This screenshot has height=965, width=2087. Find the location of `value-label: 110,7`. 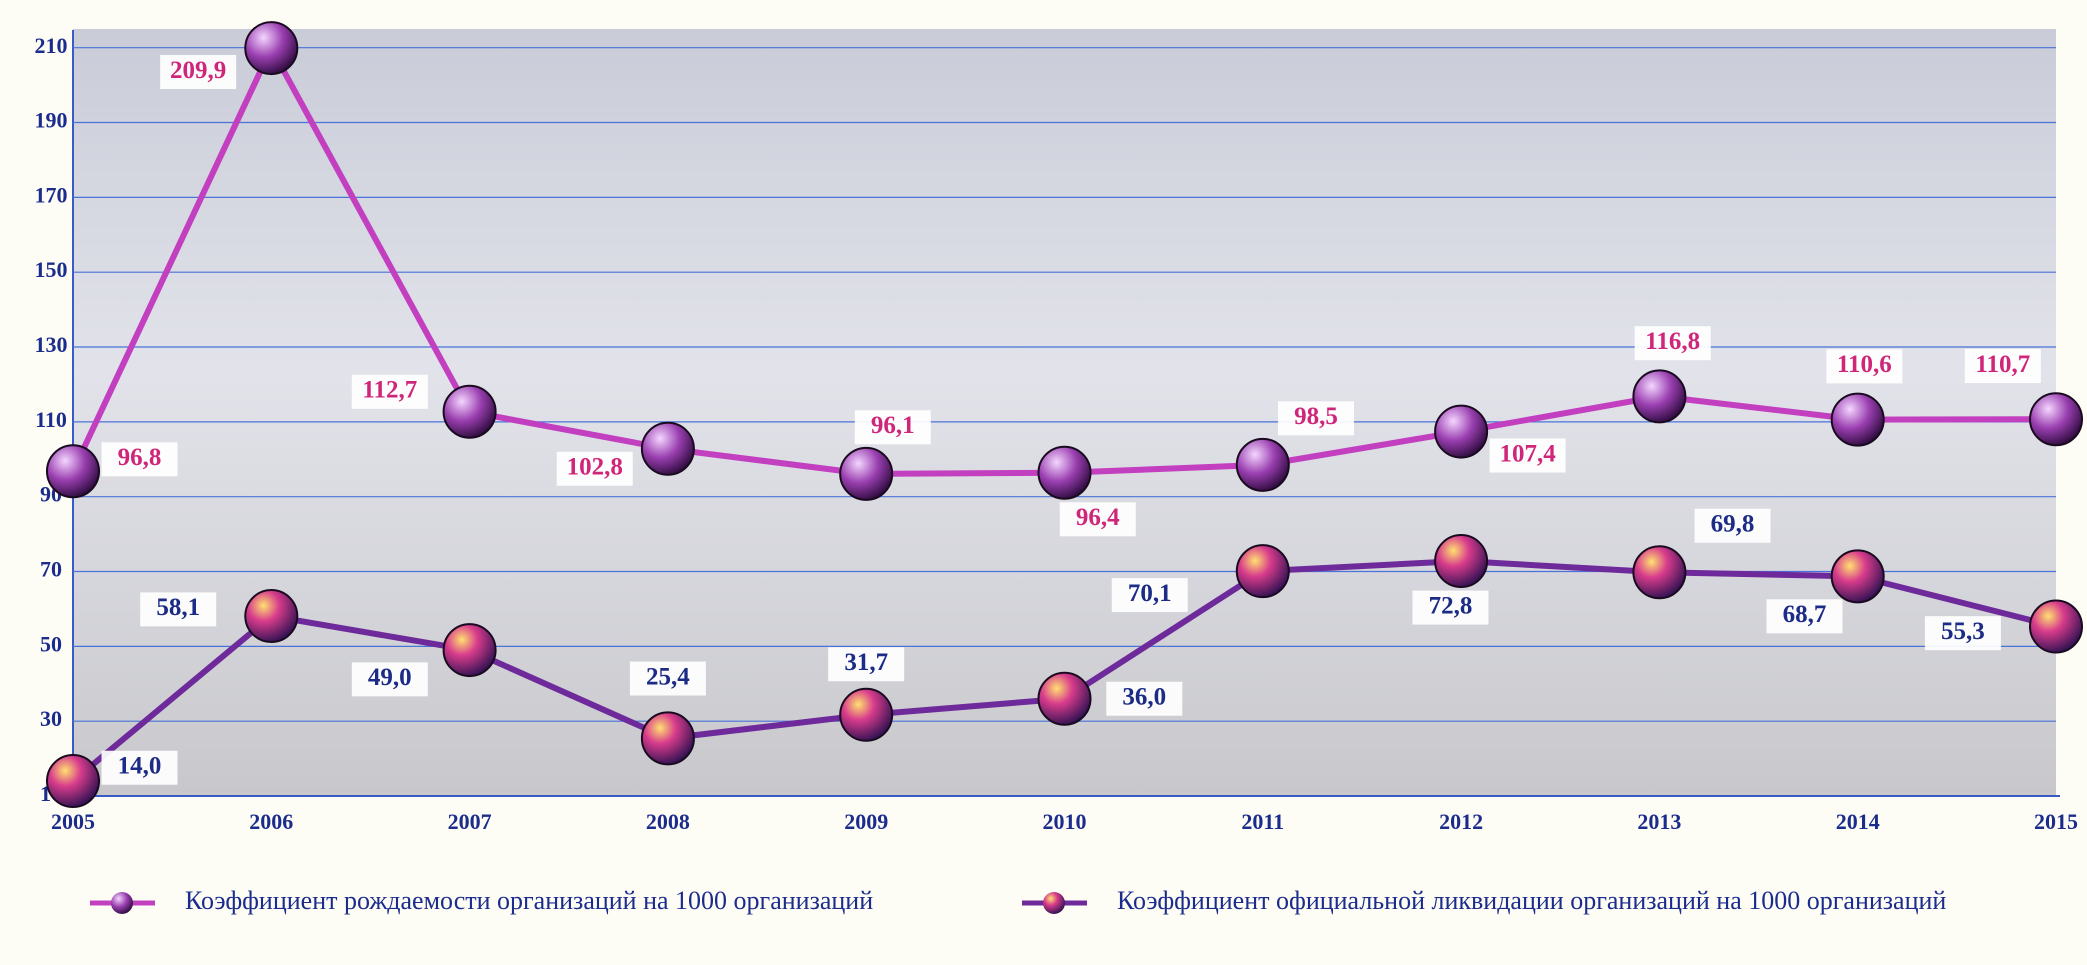

value-label: 110,7 is located at coordinates (2002, 364).